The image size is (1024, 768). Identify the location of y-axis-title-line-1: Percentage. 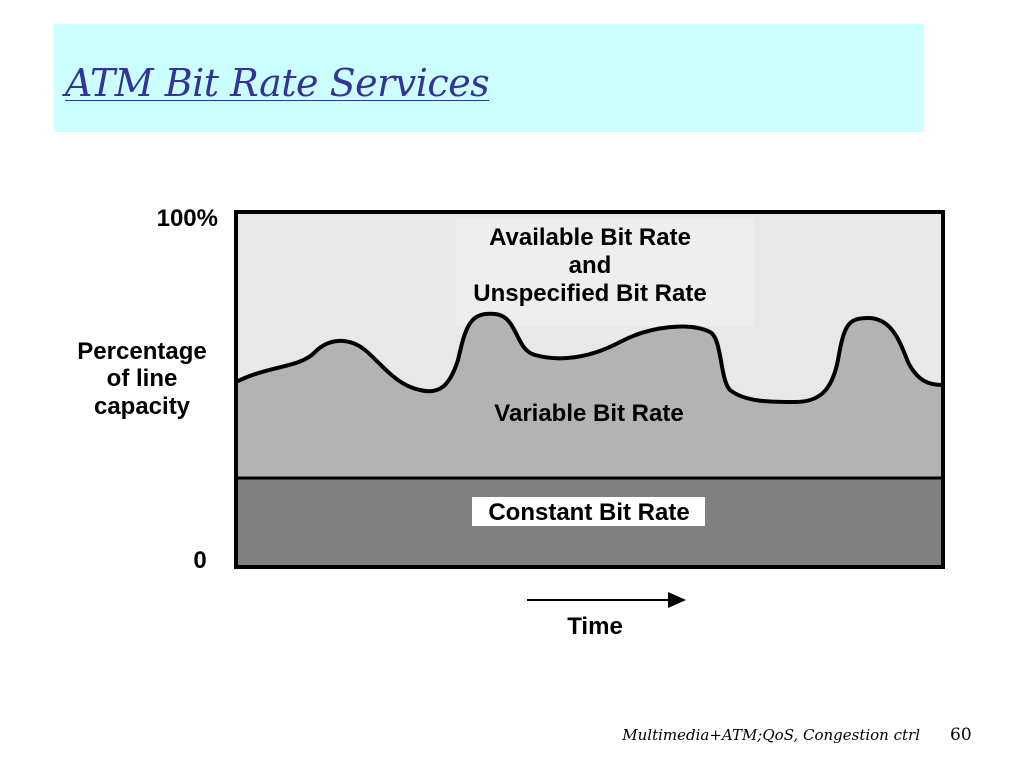
(141, 351).